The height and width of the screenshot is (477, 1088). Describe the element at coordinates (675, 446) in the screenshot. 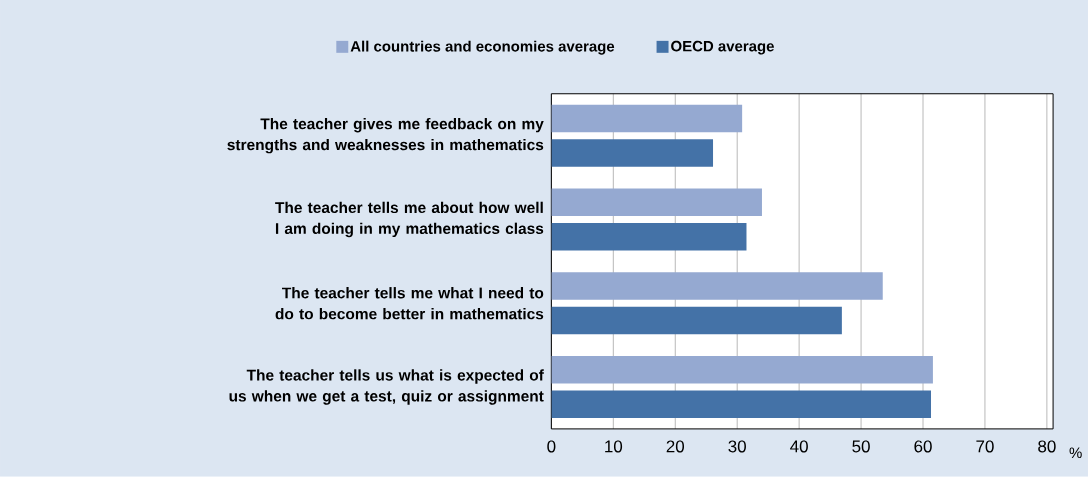

I see `x-tick-label: 20` at that location.